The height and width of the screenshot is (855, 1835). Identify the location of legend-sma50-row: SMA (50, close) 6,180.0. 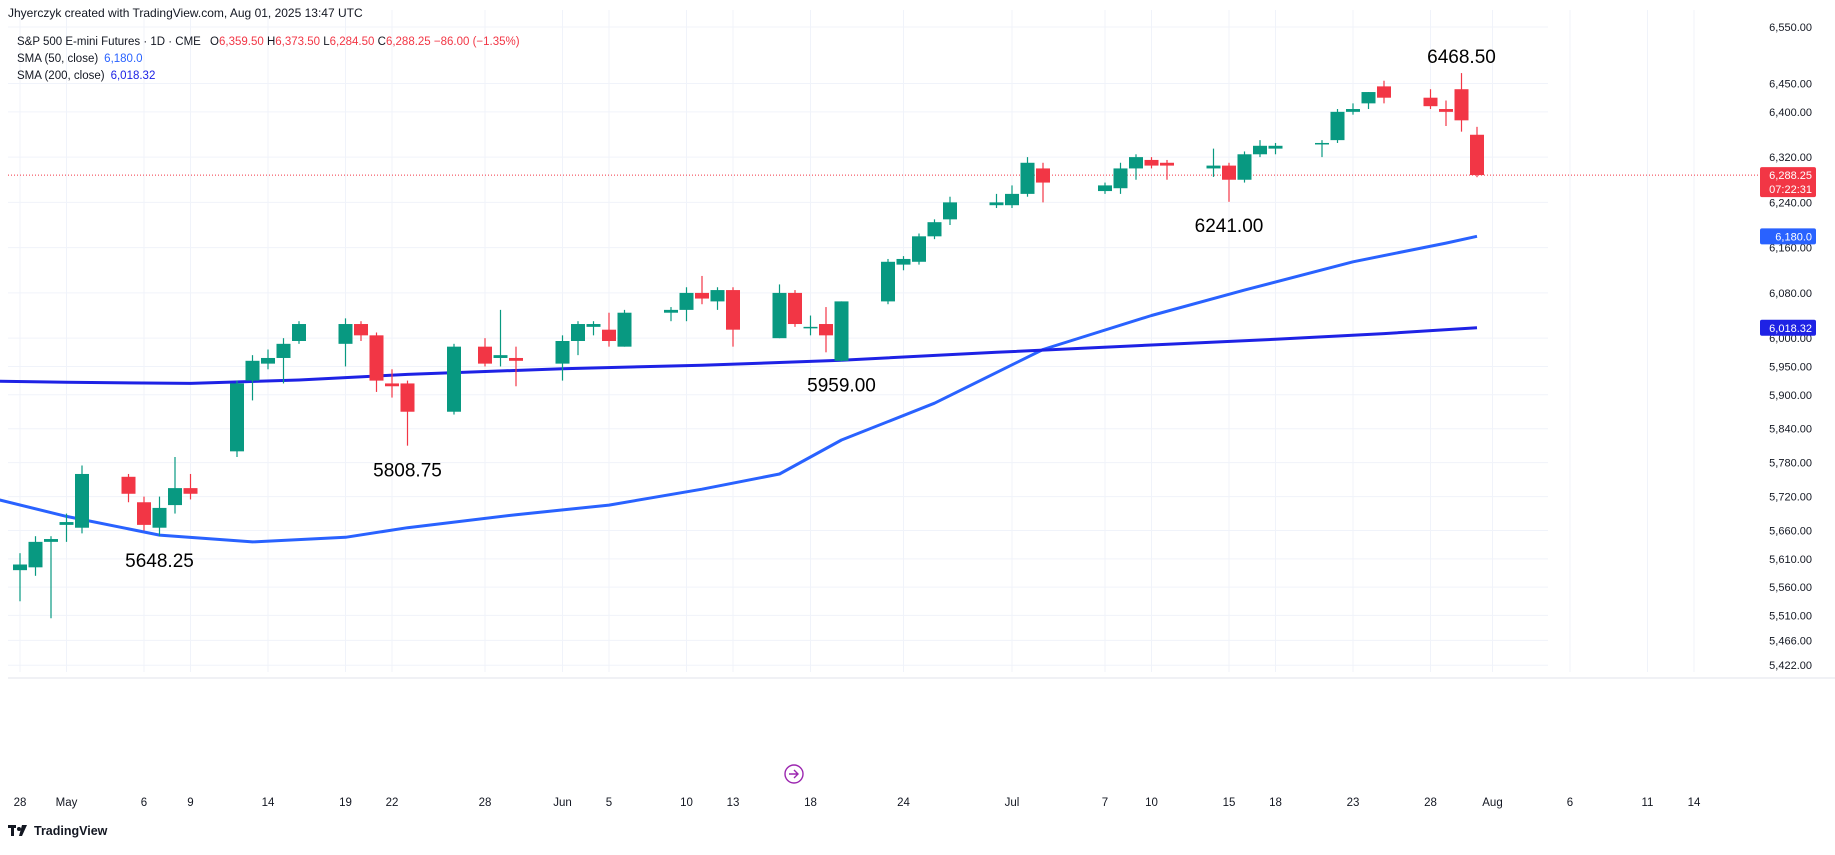
(268, 59).